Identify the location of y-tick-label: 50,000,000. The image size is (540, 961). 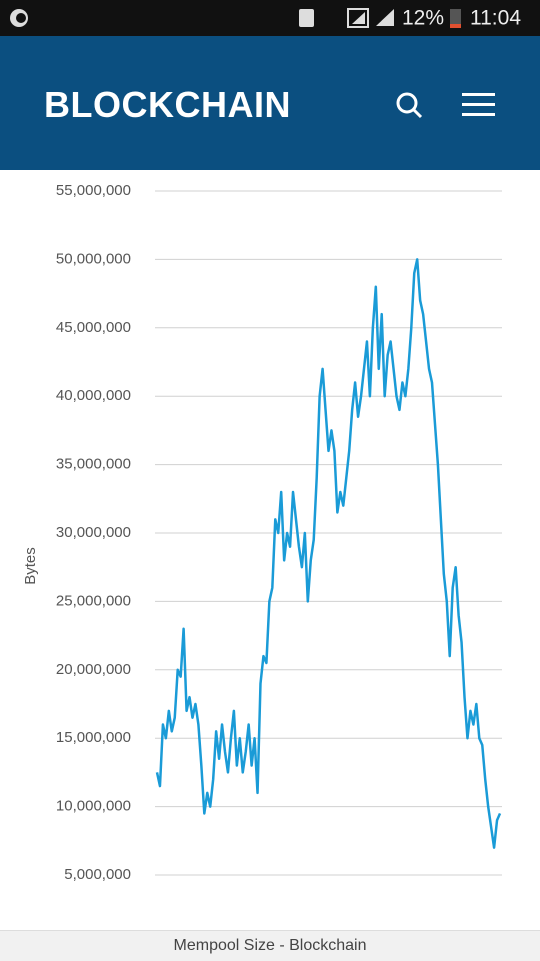
(93, 258).